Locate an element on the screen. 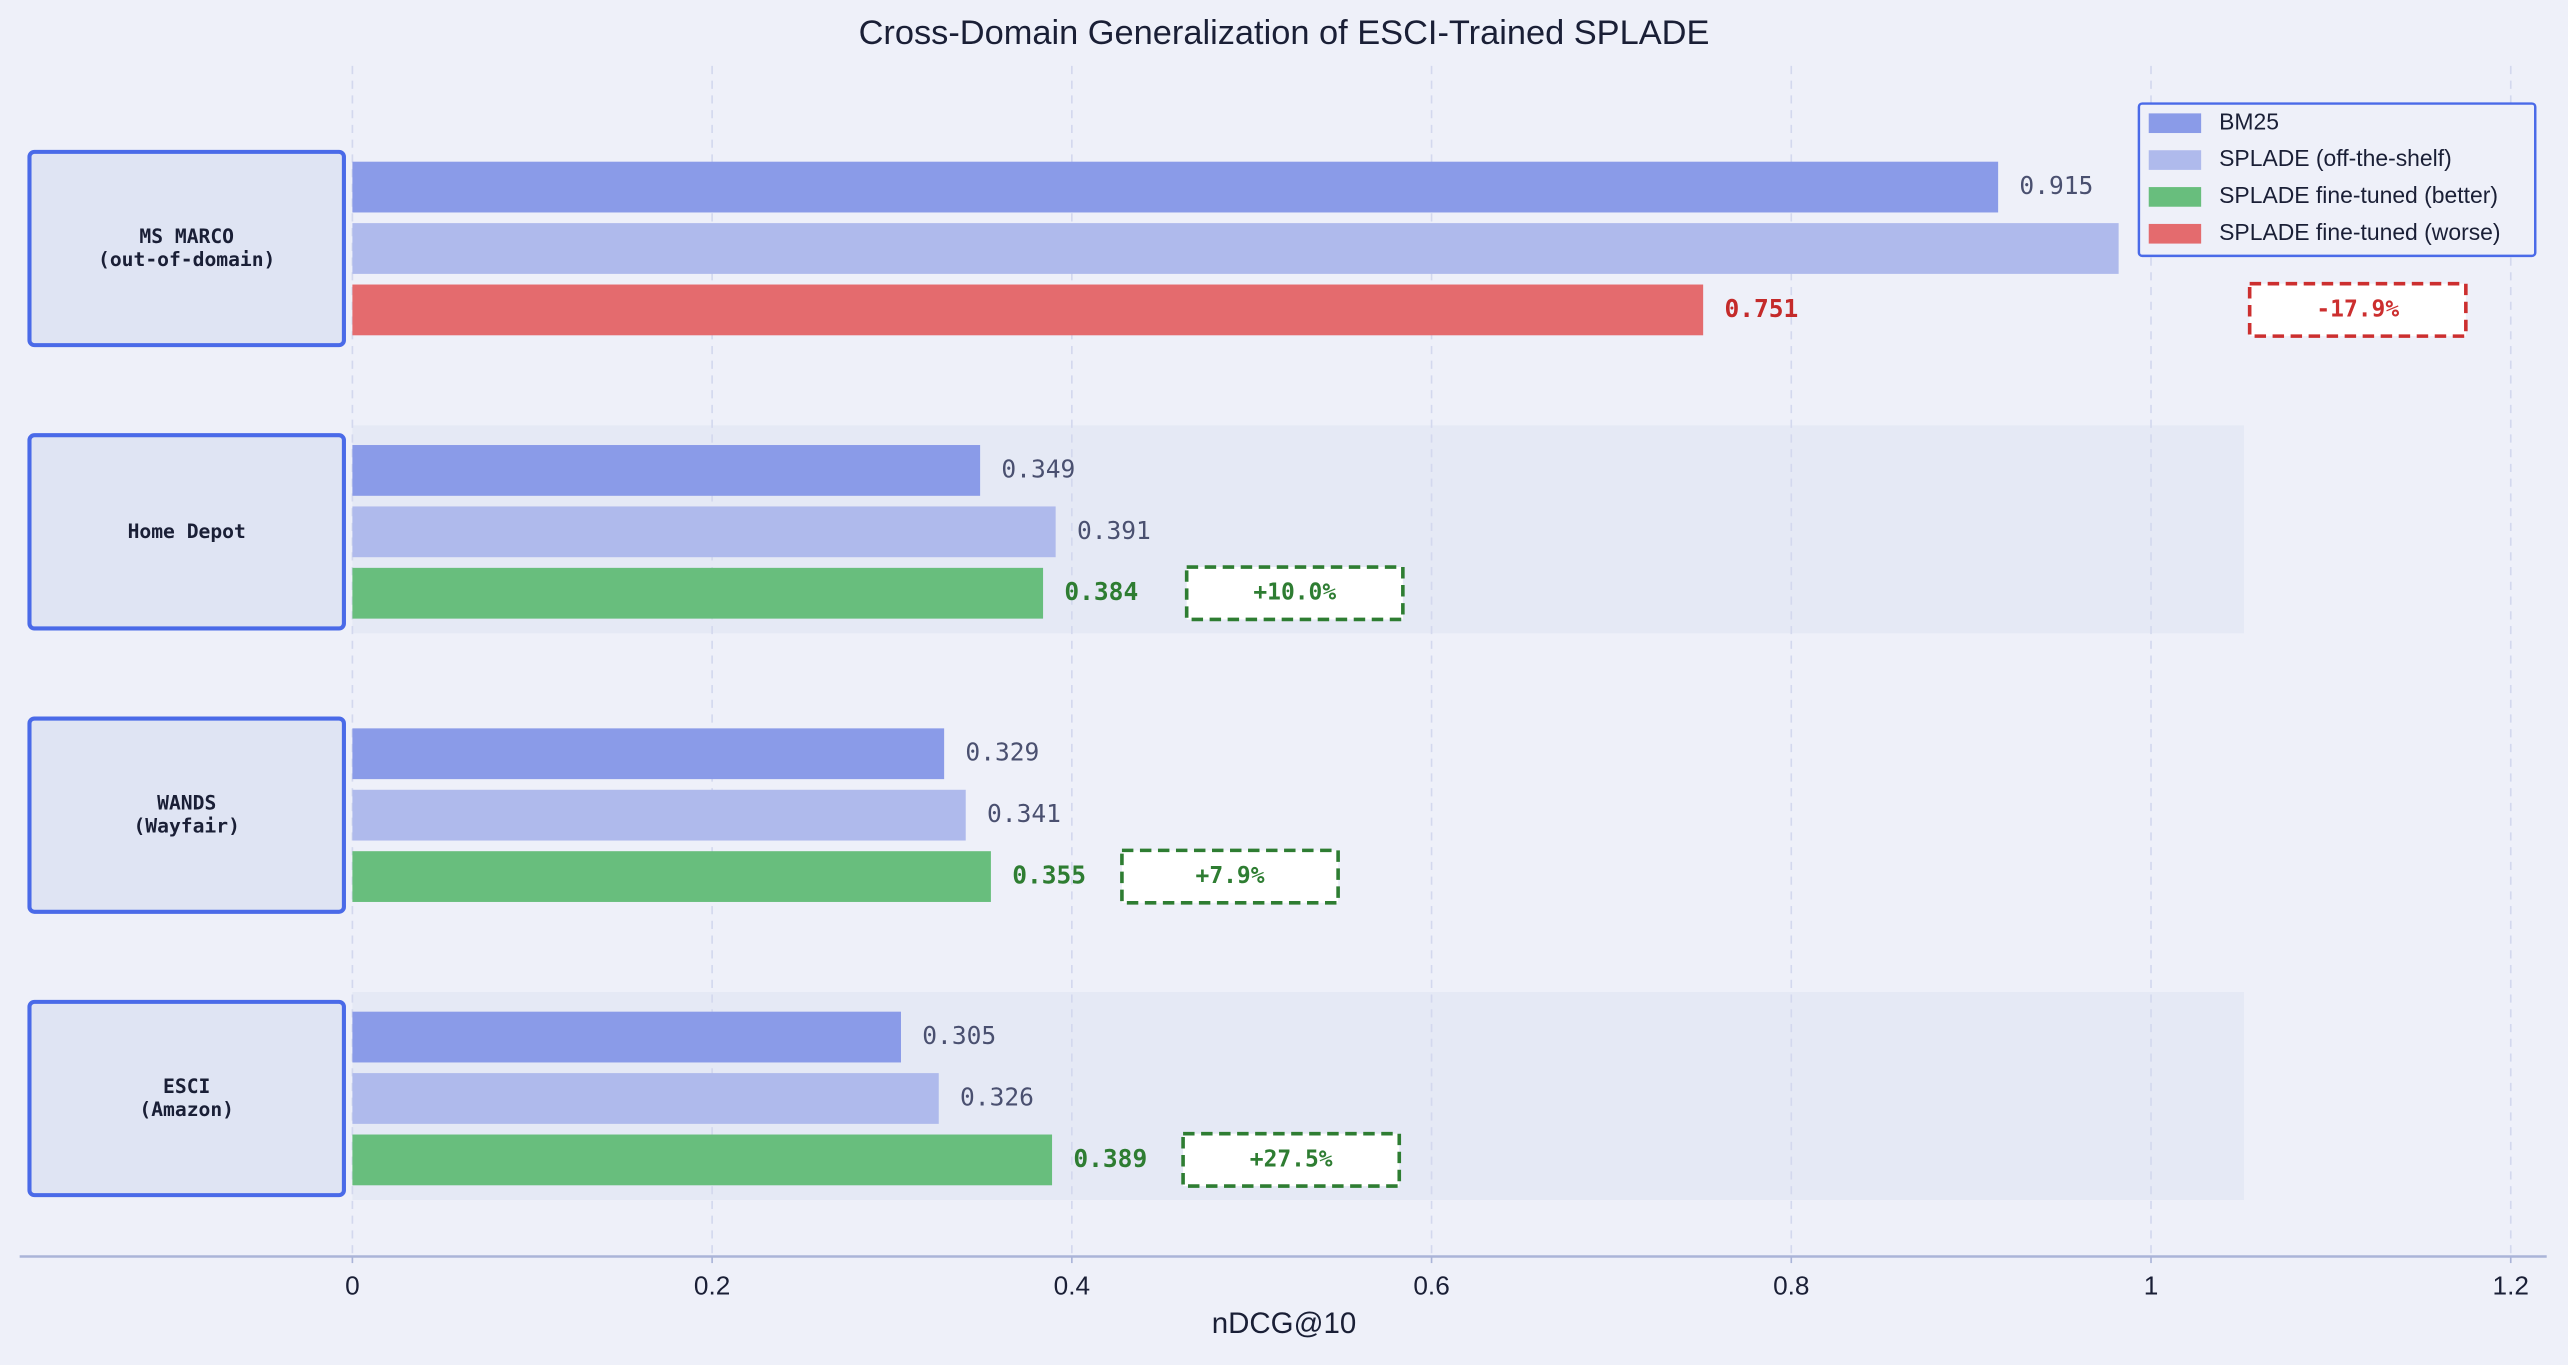 This screenshot has width=2568, height=1365. legend-label: SPLADE fine-tuned (better) is located at coordinates (2358, 195).